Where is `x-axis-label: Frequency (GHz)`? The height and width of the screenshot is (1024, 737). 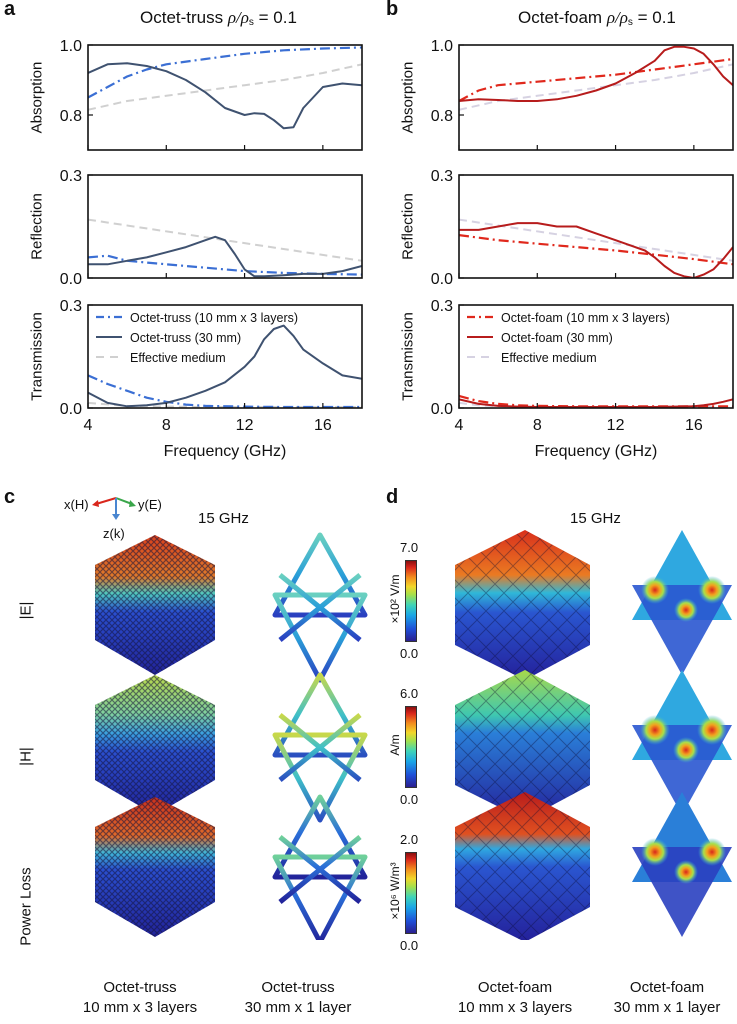
x-axis-label: Frequency (GHz) is located at coordinates (225, 451).